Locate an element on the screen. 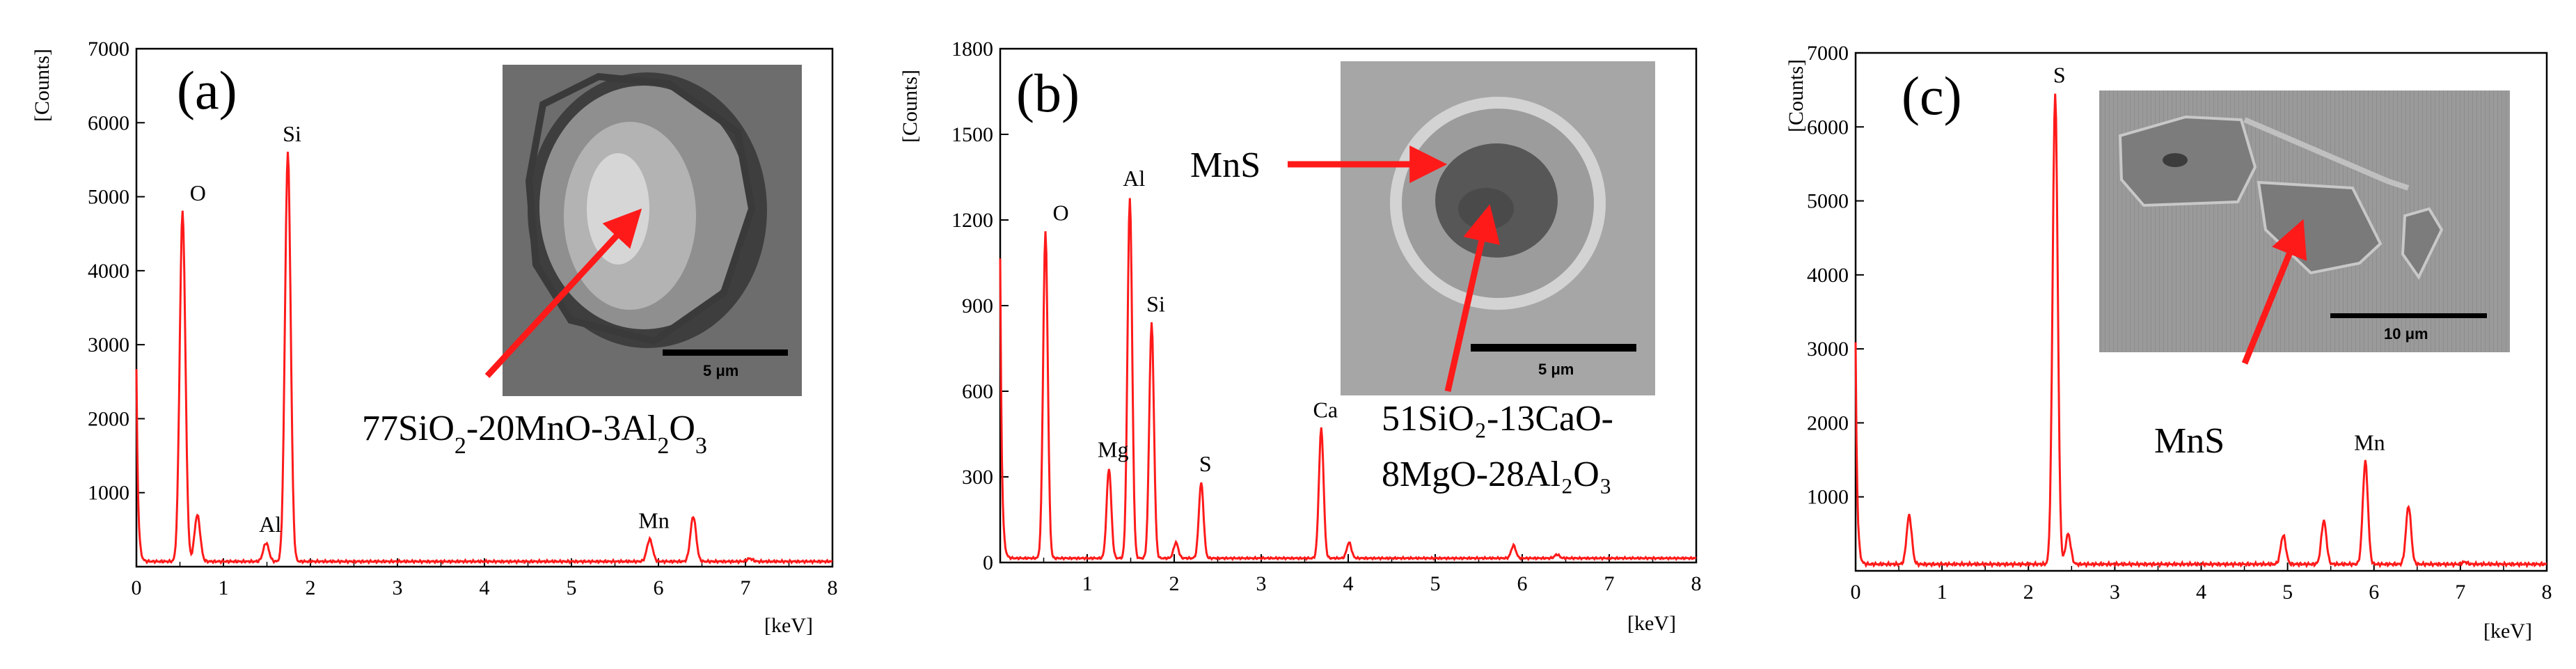  y-tick-label-c-5: 6000 is located at coordinates (1828, 127).